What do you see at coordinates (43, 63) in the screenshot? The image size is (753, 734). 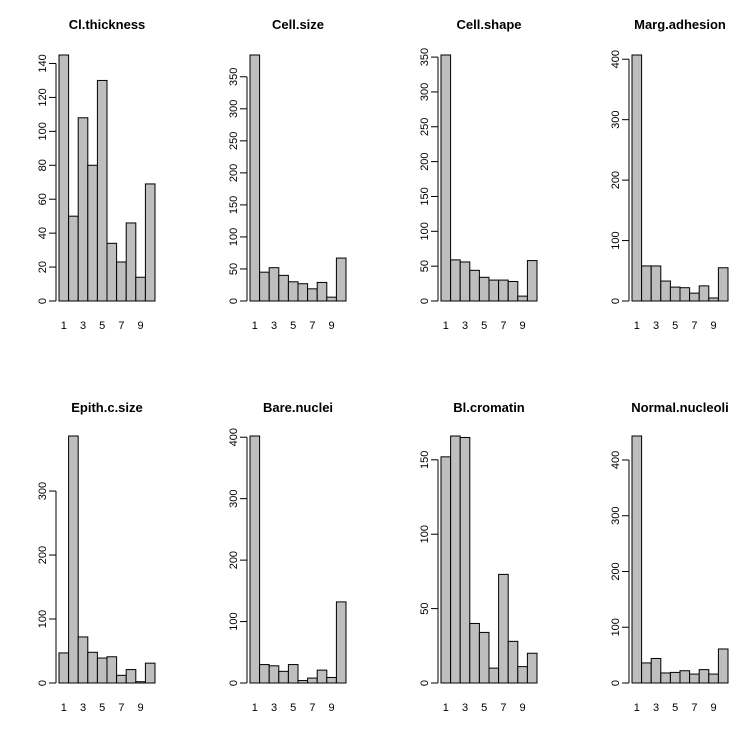 I see `y-tick-label: 140` at bounding box center [43, 63].